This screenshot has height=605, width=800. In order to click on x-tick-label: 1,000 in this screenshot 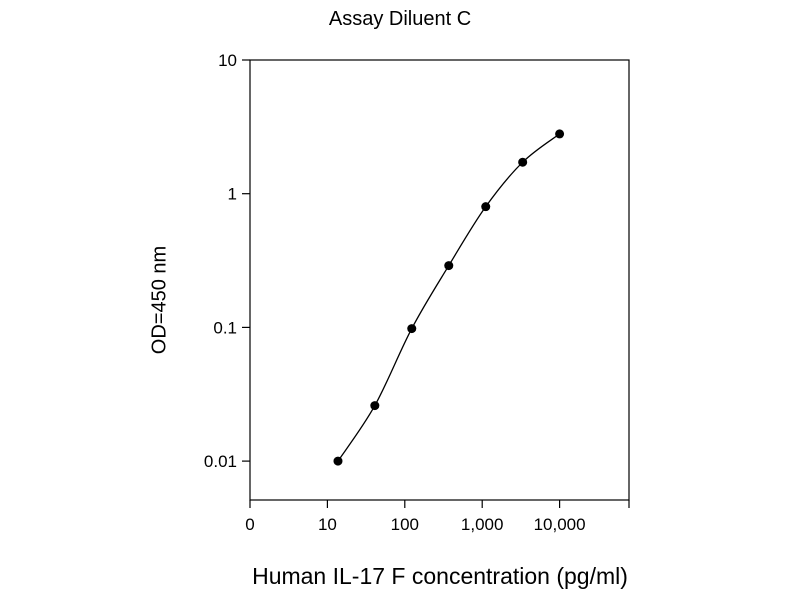, I will do `click(482, 524)`.